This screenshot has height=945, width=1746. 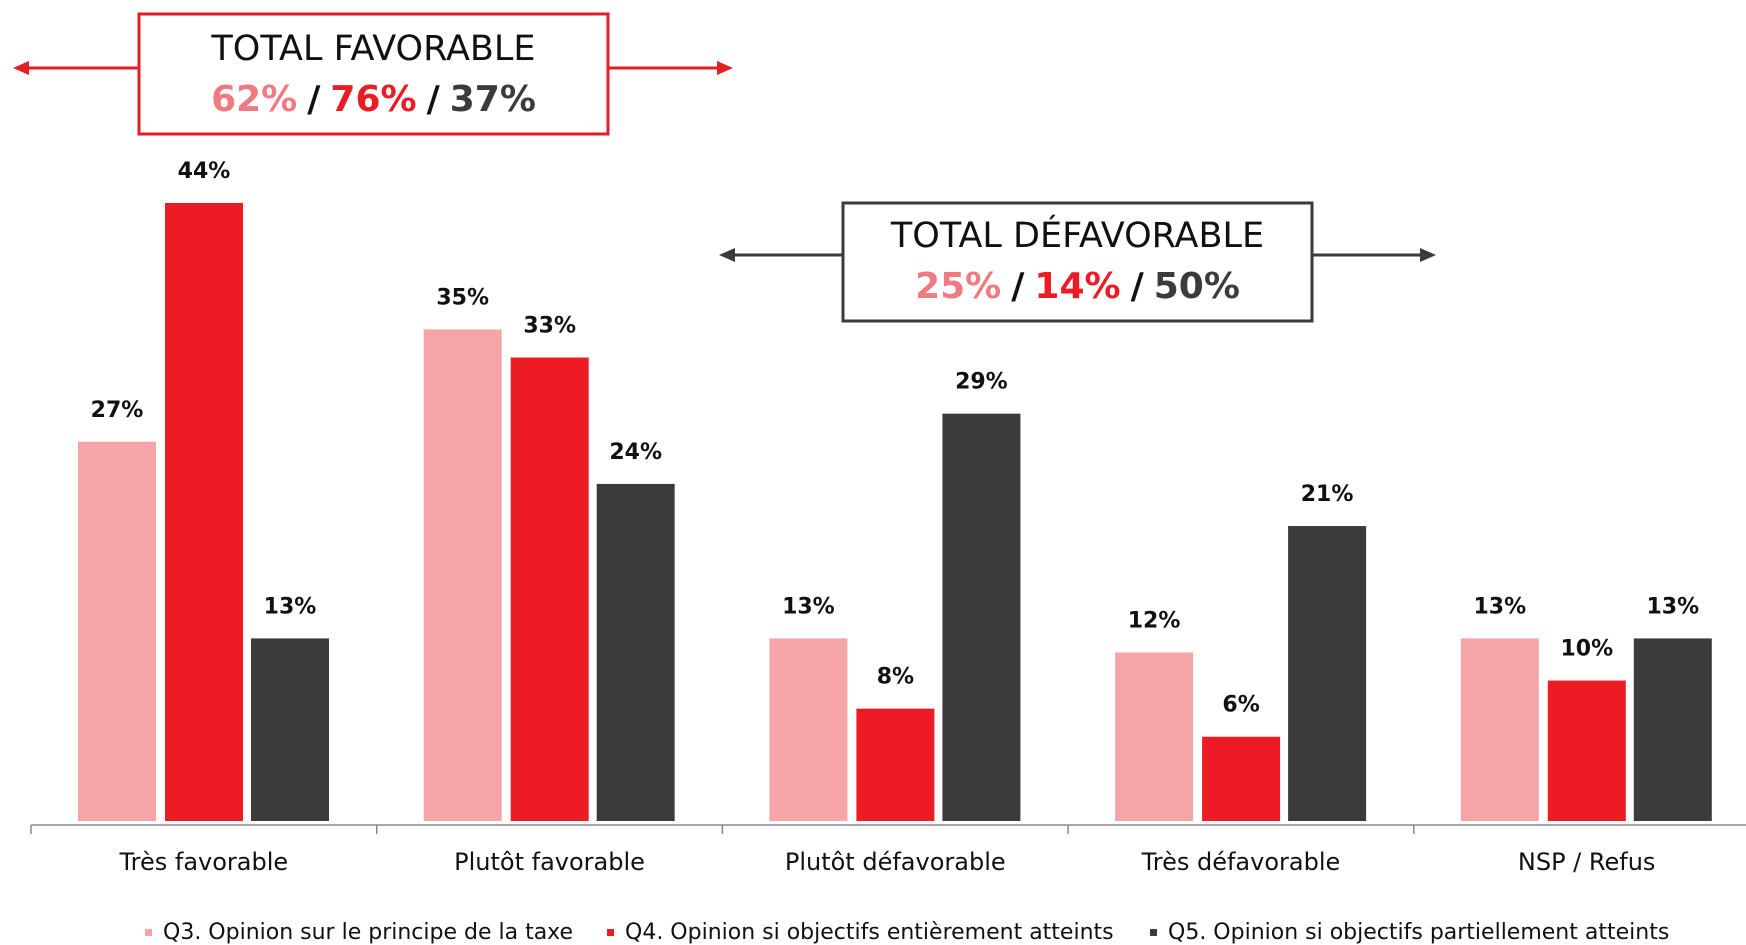 I want to click on data-label: 35%, so click(x=462, y=297).